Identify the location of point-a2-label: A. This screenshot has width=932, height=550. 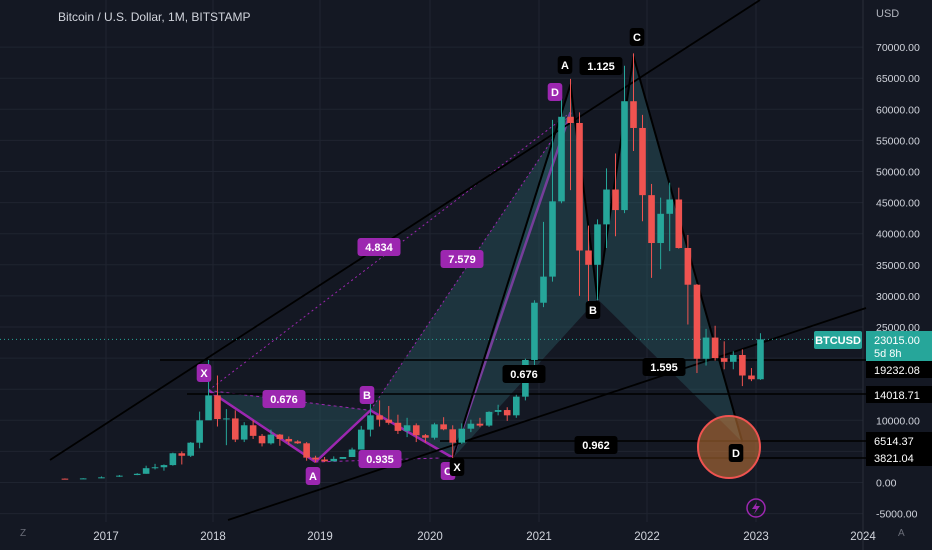
(565, 65).